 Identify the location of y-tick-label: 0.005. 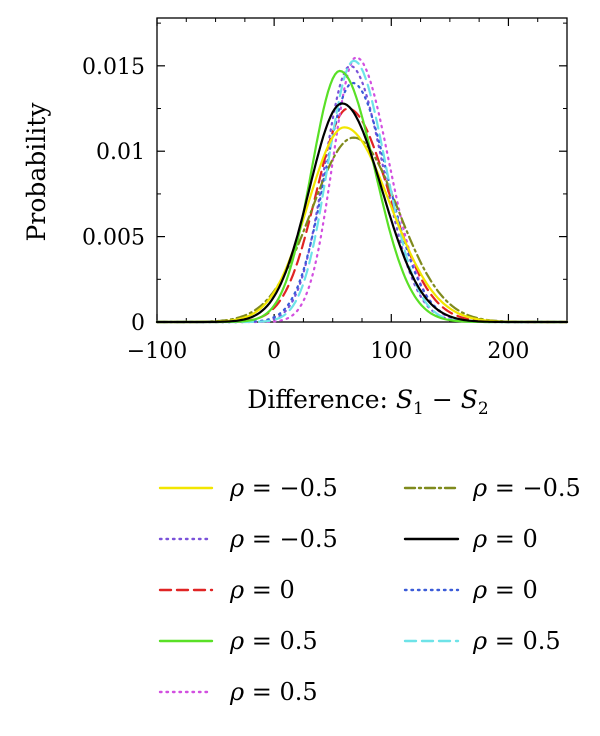
(113, 238).